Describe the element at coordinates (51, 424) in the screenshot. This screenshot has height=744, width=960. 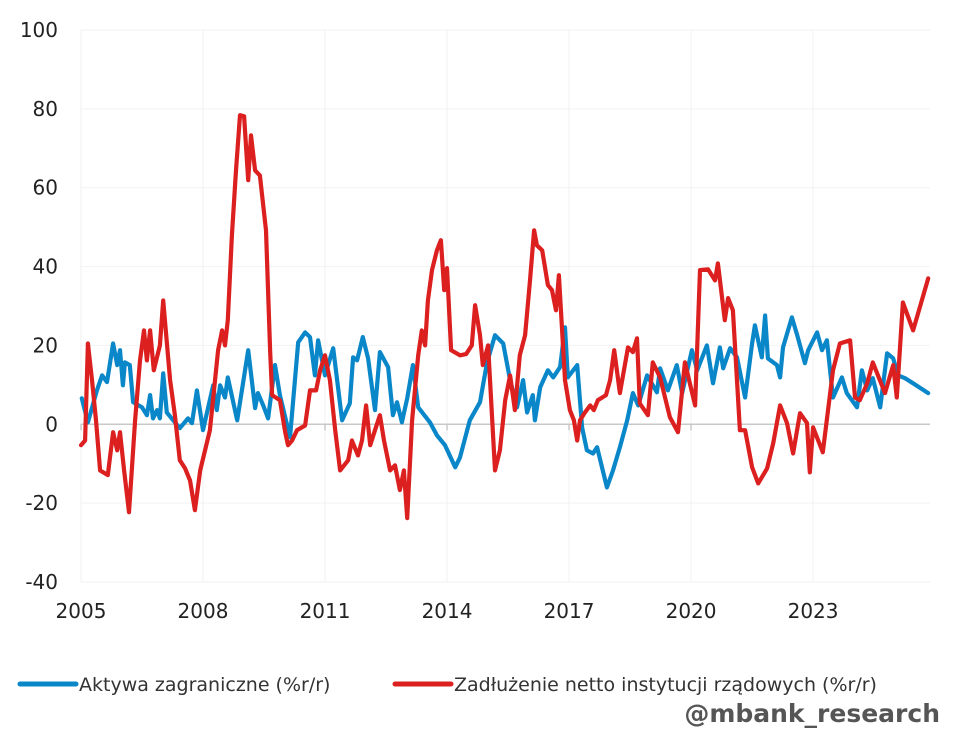
I see `y-tick-label: 0` at that location.